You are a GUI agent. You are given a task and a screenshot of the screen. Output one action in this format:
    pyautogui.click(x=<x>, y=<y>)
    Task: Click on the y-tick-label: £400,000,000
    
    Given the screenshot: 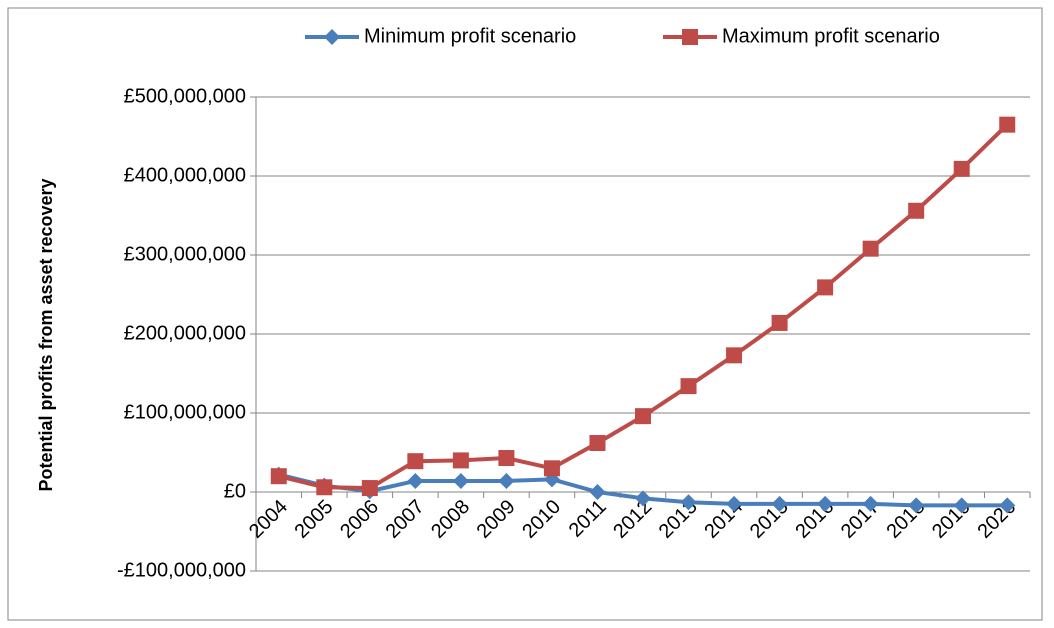 What is the action you would take?
    pyautogui.click(x=185, y=175)
    